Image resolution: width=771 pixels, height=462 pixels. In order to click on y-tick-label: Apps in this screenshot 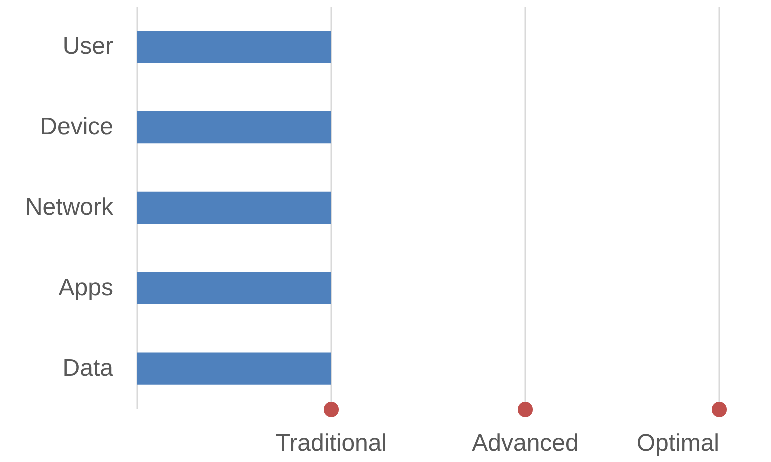, I will do `click(86, 288)`.